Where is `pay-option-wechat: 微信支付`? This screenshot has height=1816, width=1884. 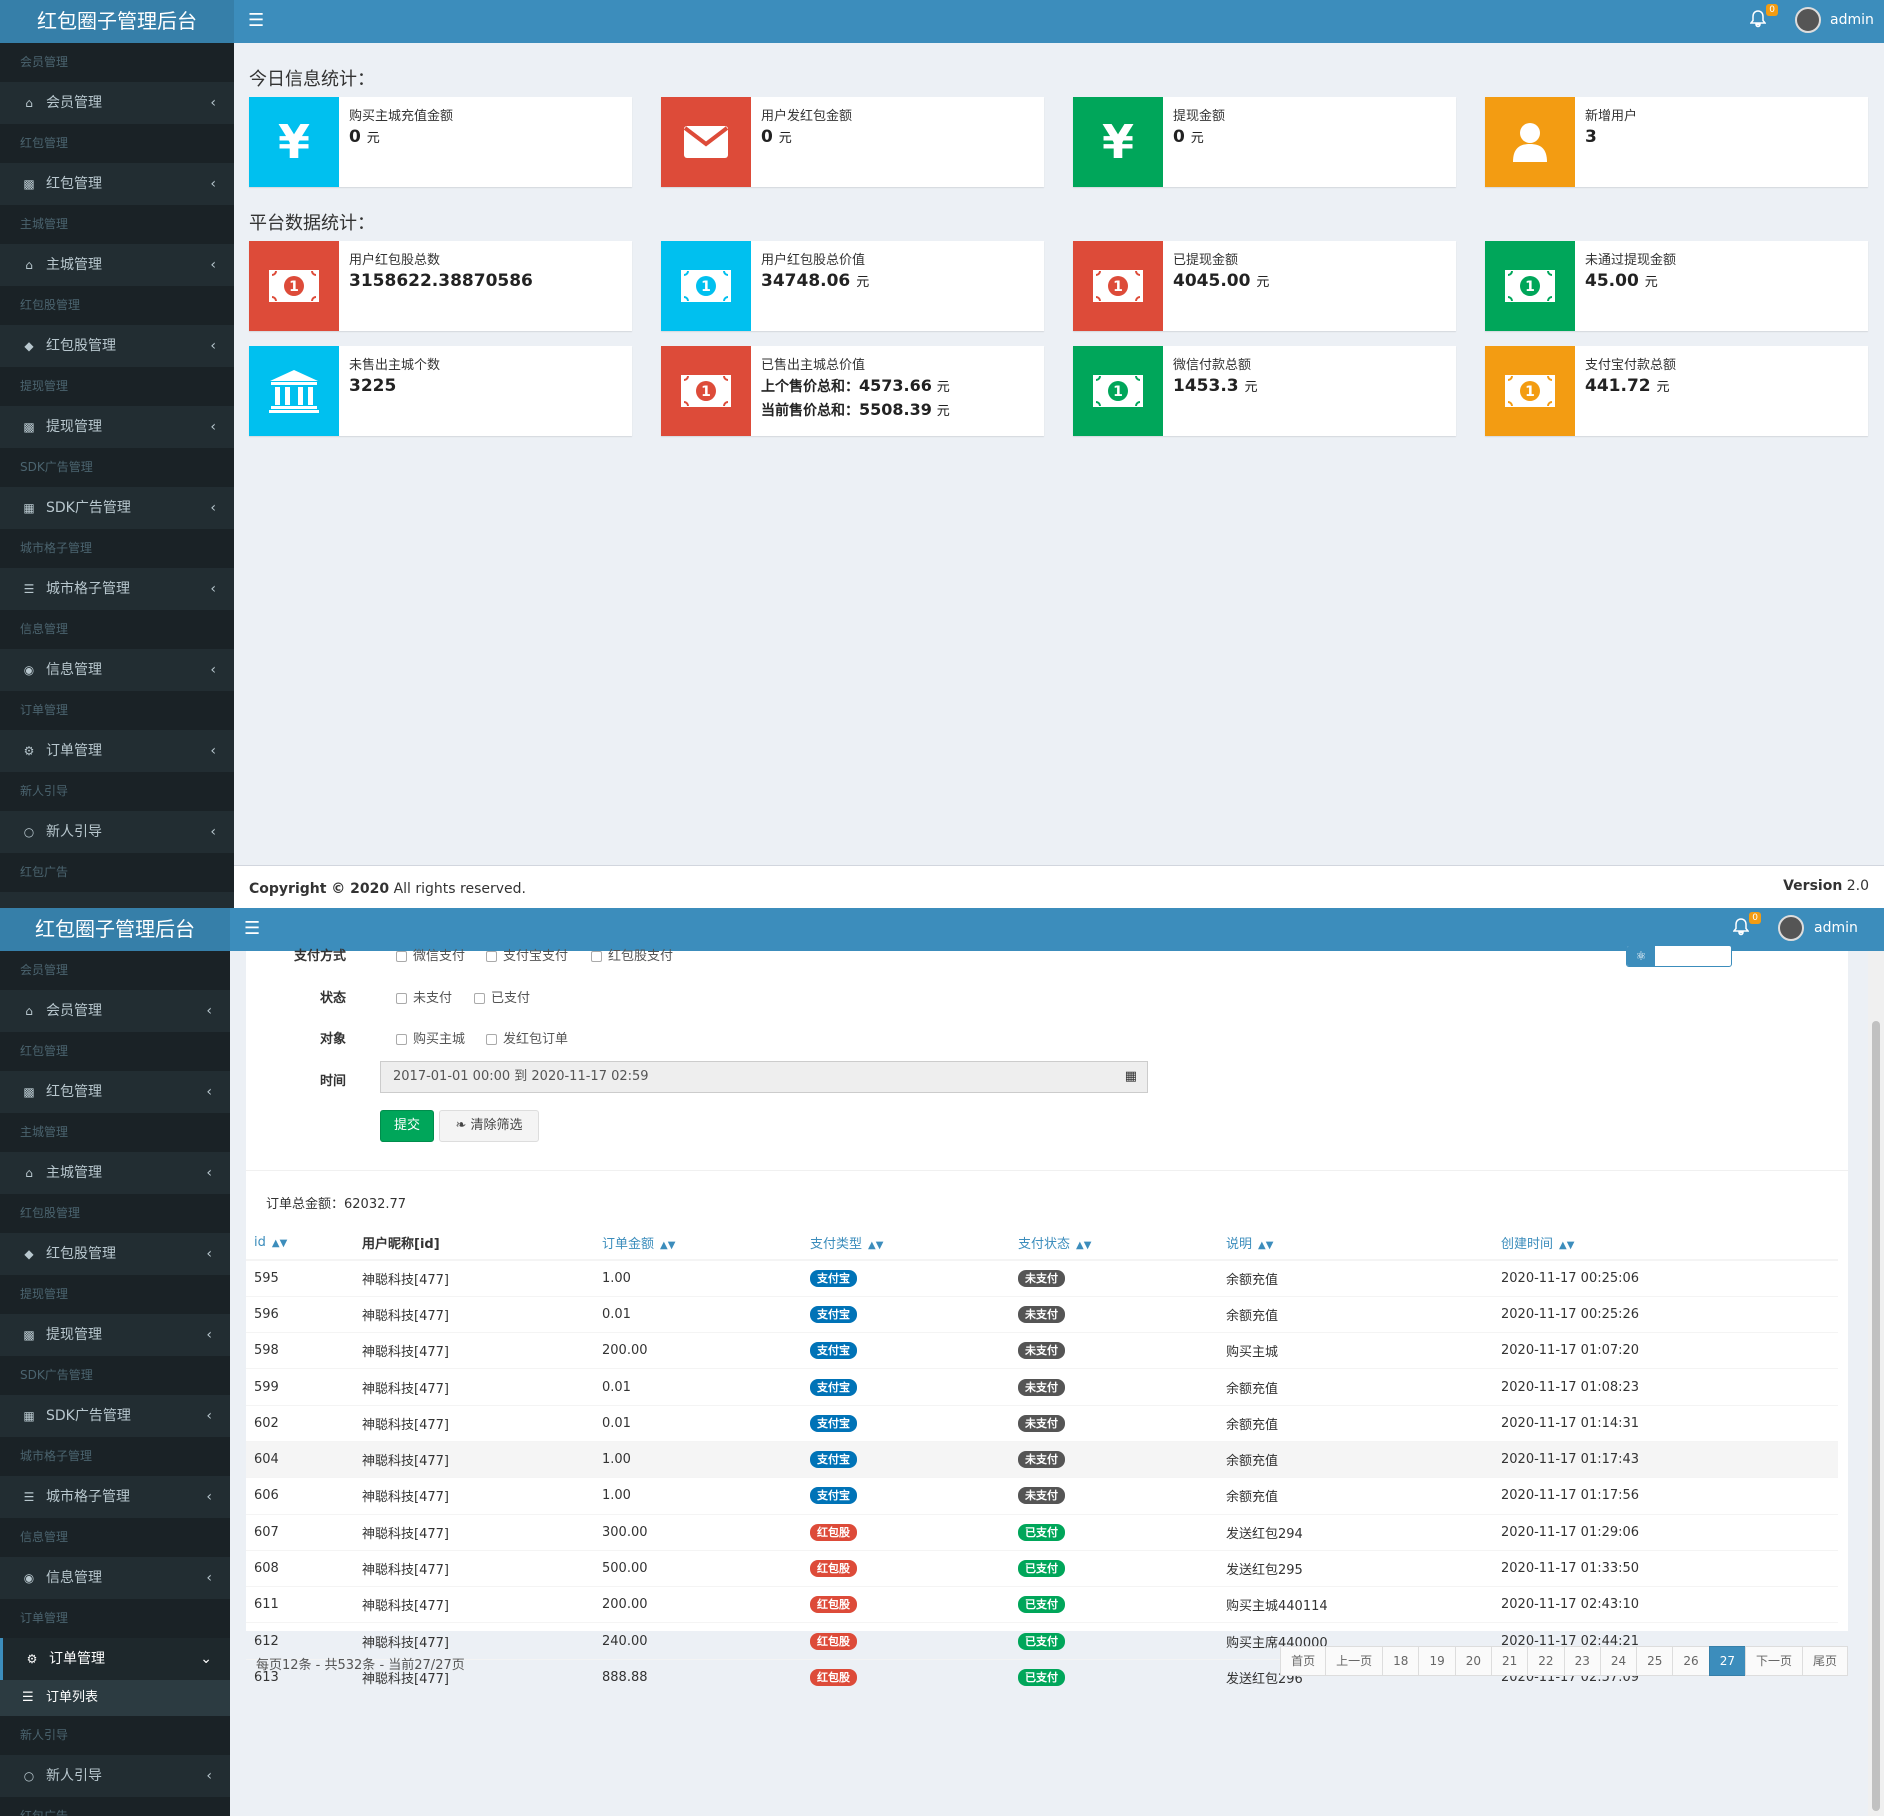
pay-option-wechat: 微信支付 is located at coordinates (430, 954).